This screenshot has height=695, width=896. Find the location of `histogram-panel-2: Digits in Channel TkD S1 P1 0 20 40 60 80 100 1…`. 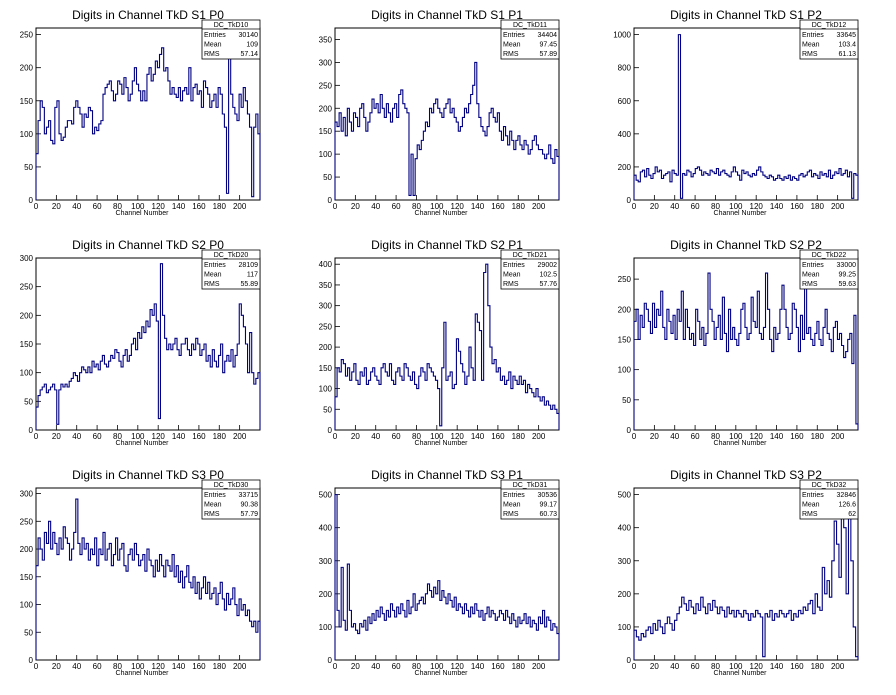

histogram-panel-2: Digits in Channel TkD S1 P1 0 20 40 60 80 100 1… is located at coordinates (439, 112).